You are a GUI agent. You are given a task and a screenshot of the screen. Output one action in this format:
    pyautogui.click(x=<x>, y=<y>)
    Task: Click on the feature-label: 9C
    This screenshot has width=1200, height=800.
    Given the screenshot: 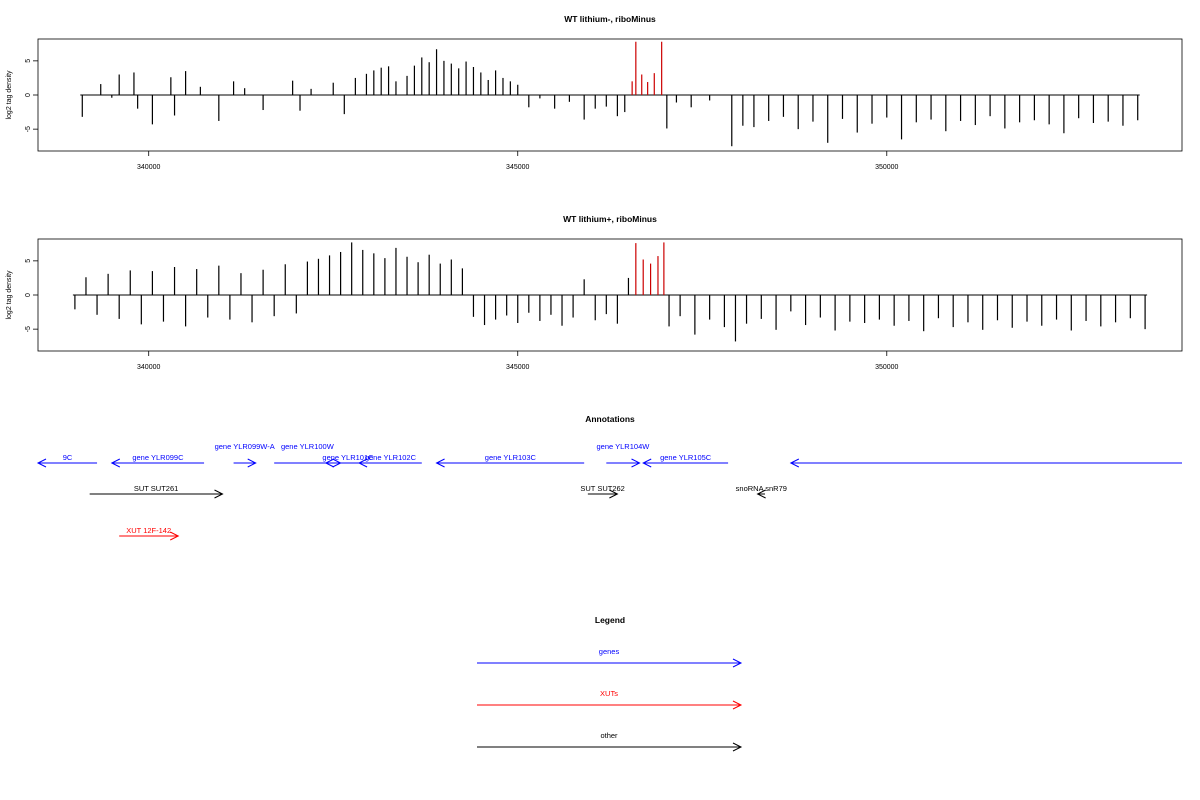 What is the action you would take?
    pyautogui.click(x=68, y=457)
    